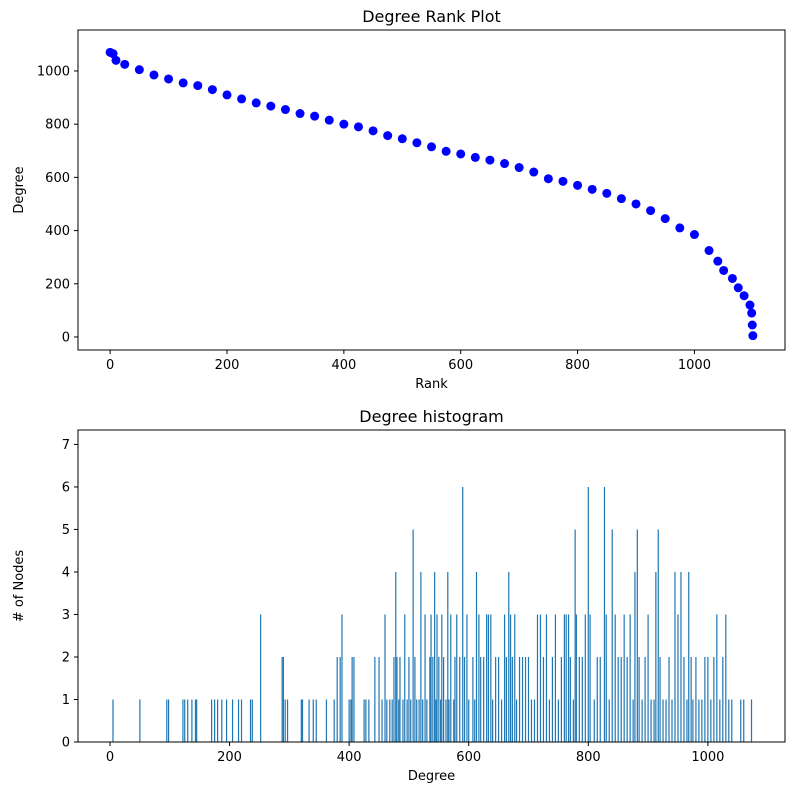  What do you see at coordinates (707, 757) in the screenshot?
I see `x-tick-label: 1000` at bounding box center [707, 757].